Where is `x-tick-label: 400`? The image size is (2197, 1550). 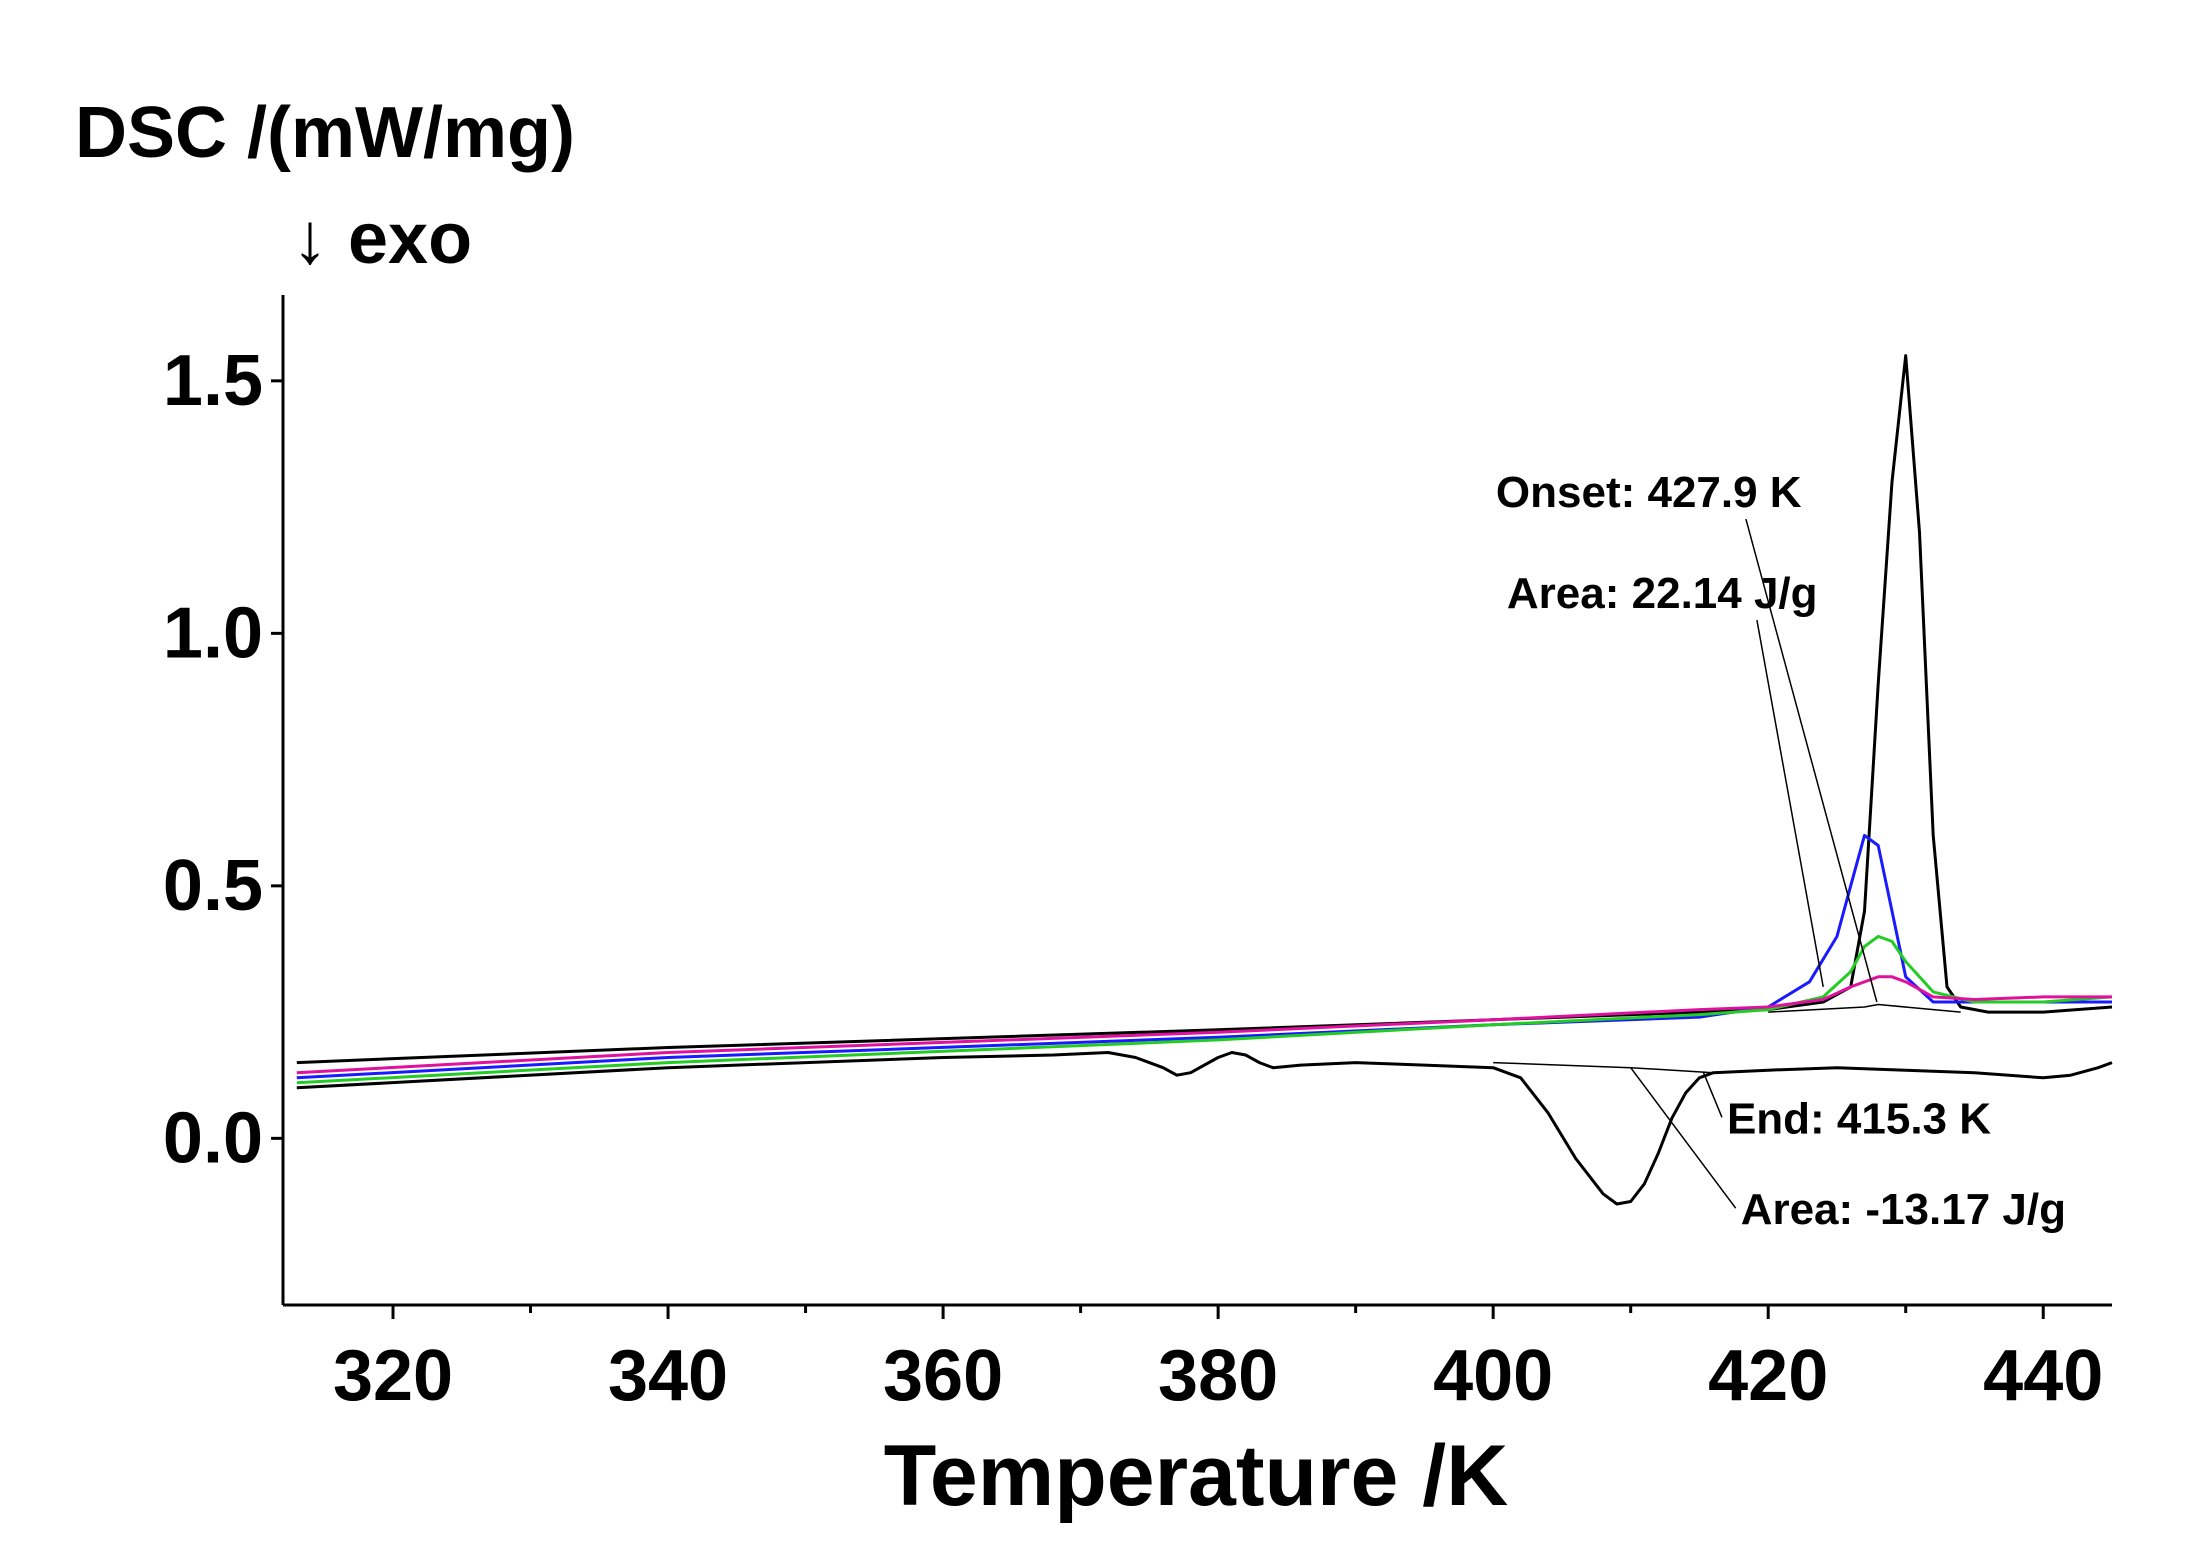 x-tick-label: 400 is located at coordinates (1493, 1376).